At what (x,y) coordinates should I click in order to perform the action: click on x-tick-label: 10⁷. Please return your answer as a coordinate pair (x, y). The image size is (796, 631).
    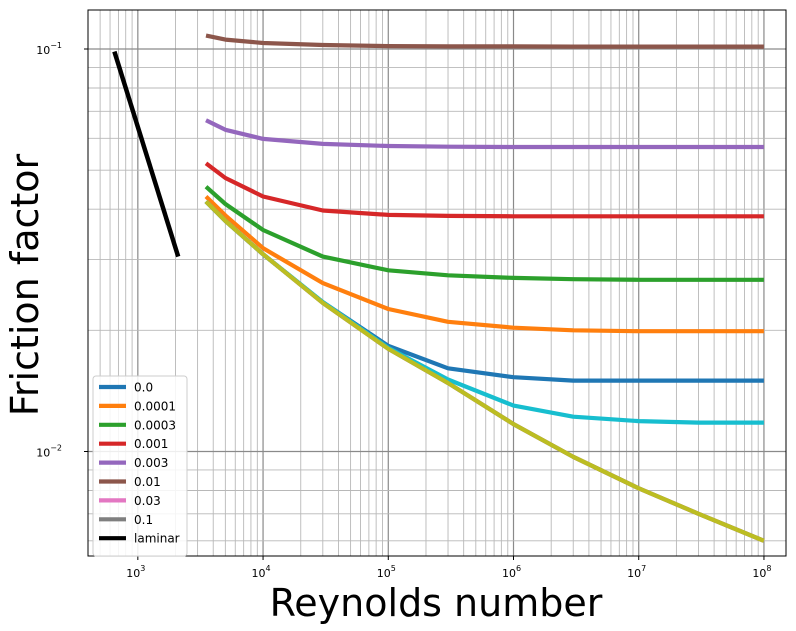
    Looking at the image, I should click on (636, 572).